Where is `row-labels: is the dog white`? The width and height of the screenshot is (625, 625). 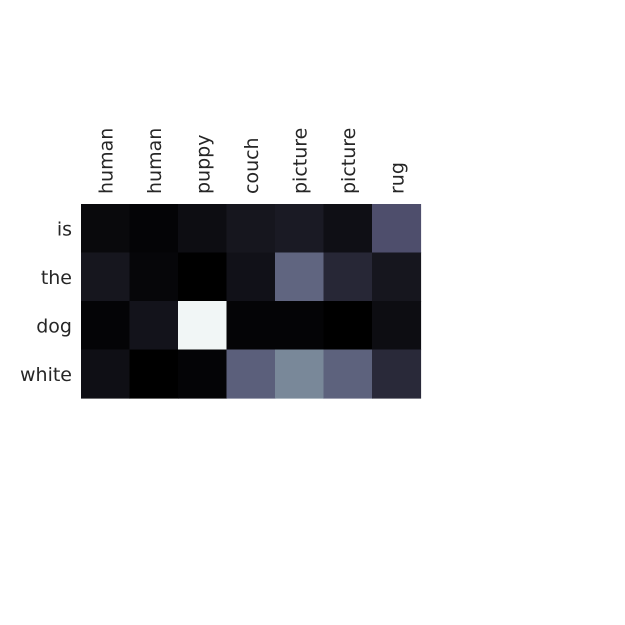
row-labels: is the dog white is located at coordinates (46, 302).